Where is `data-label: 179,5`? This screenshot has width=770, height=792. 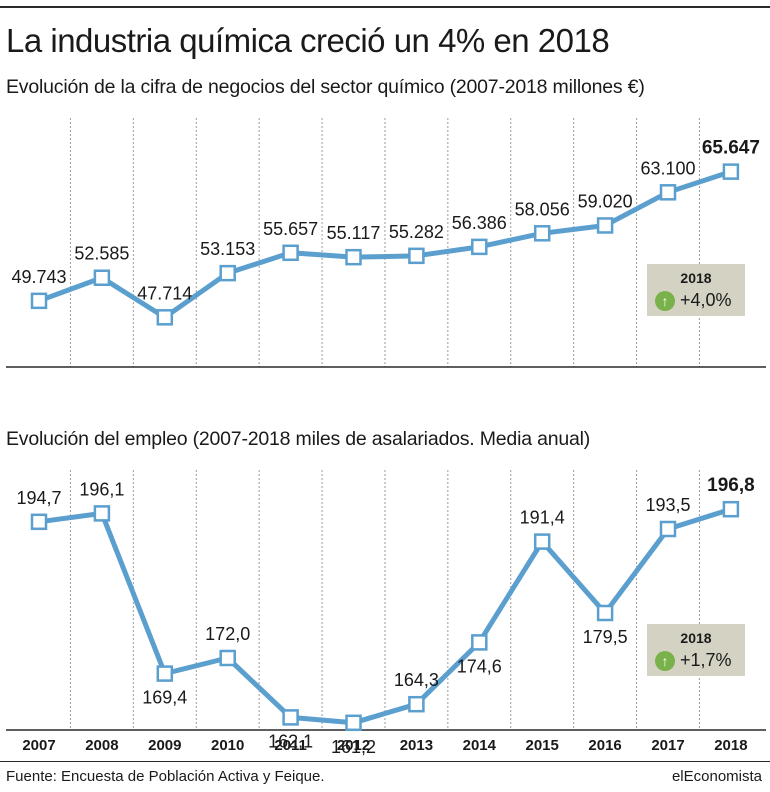 data-label: 179,5 is located at coordinates (605, 637).